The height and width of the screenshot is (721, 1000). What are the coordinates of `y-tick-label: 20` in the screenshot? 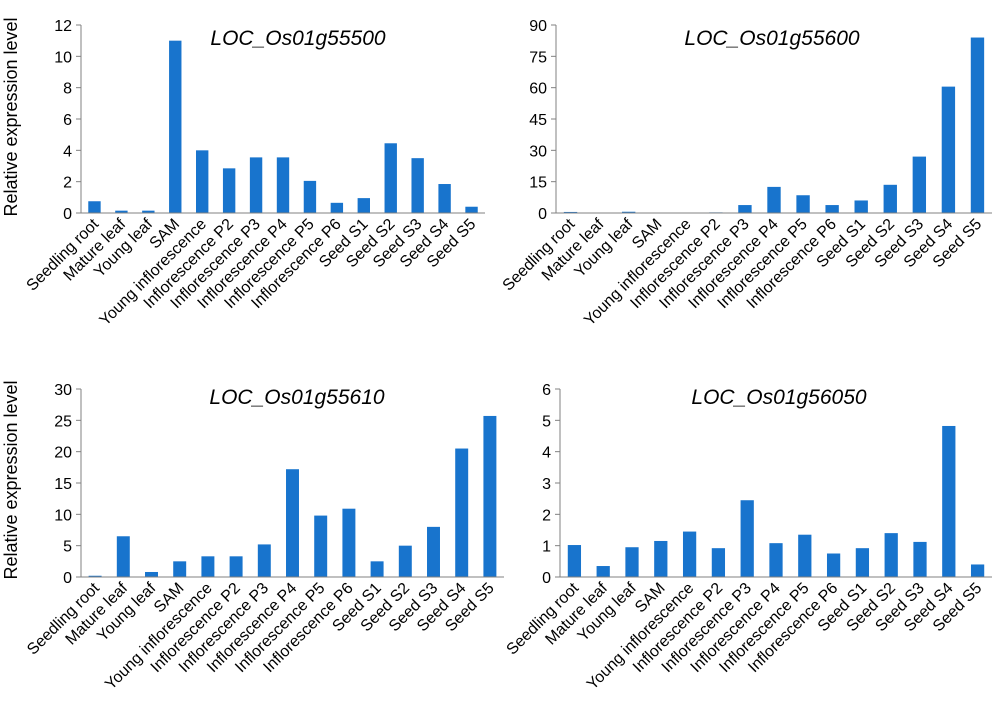 It's located at (63, 453).